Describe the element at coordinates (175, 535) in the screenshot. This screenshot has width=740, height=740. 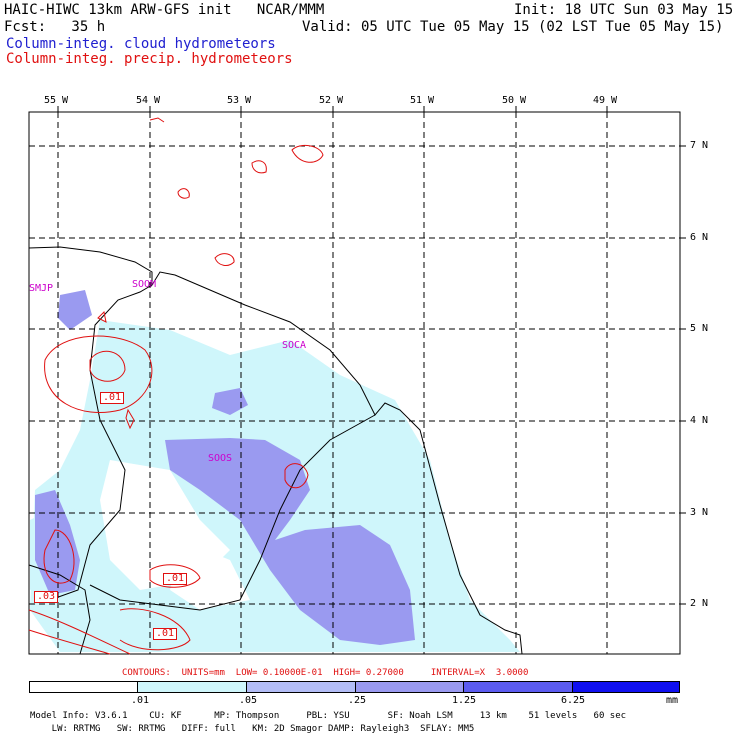
I see `clear-patches` at that location.